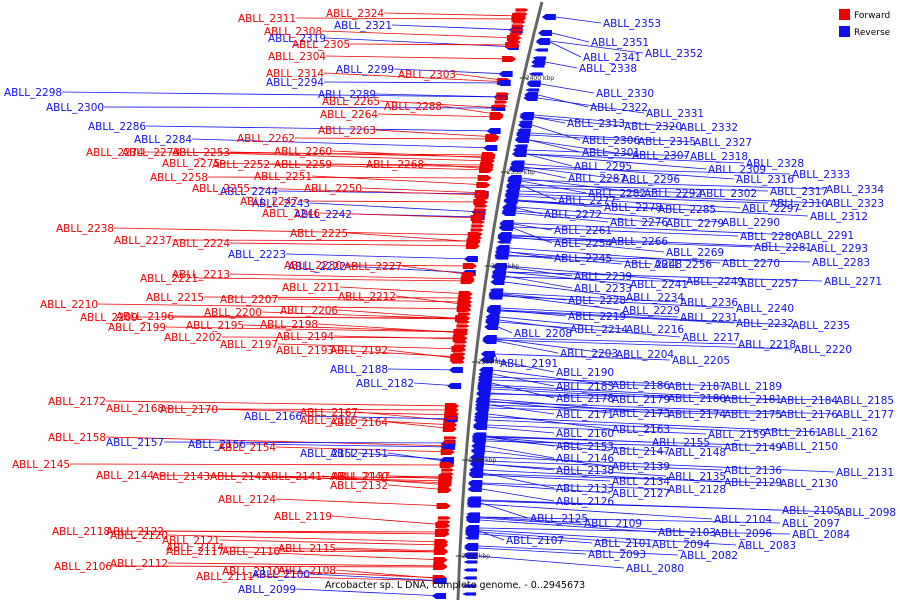 This screenshot has width=900, height=600. Describe the element at coordinates (145, 317) in the screenshot. I see `gene-label-abll-2196: ABLL_2196` at that location.